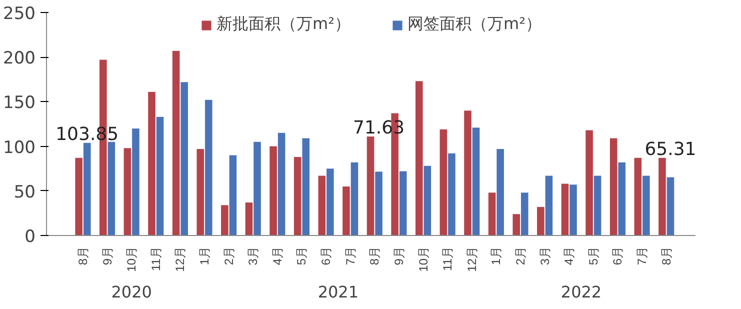 The image size is (741, 309). Describe the element at coordinates (283, 24) in the screenshot. I see `legend-label: 新批面积（万m²）` at that location.